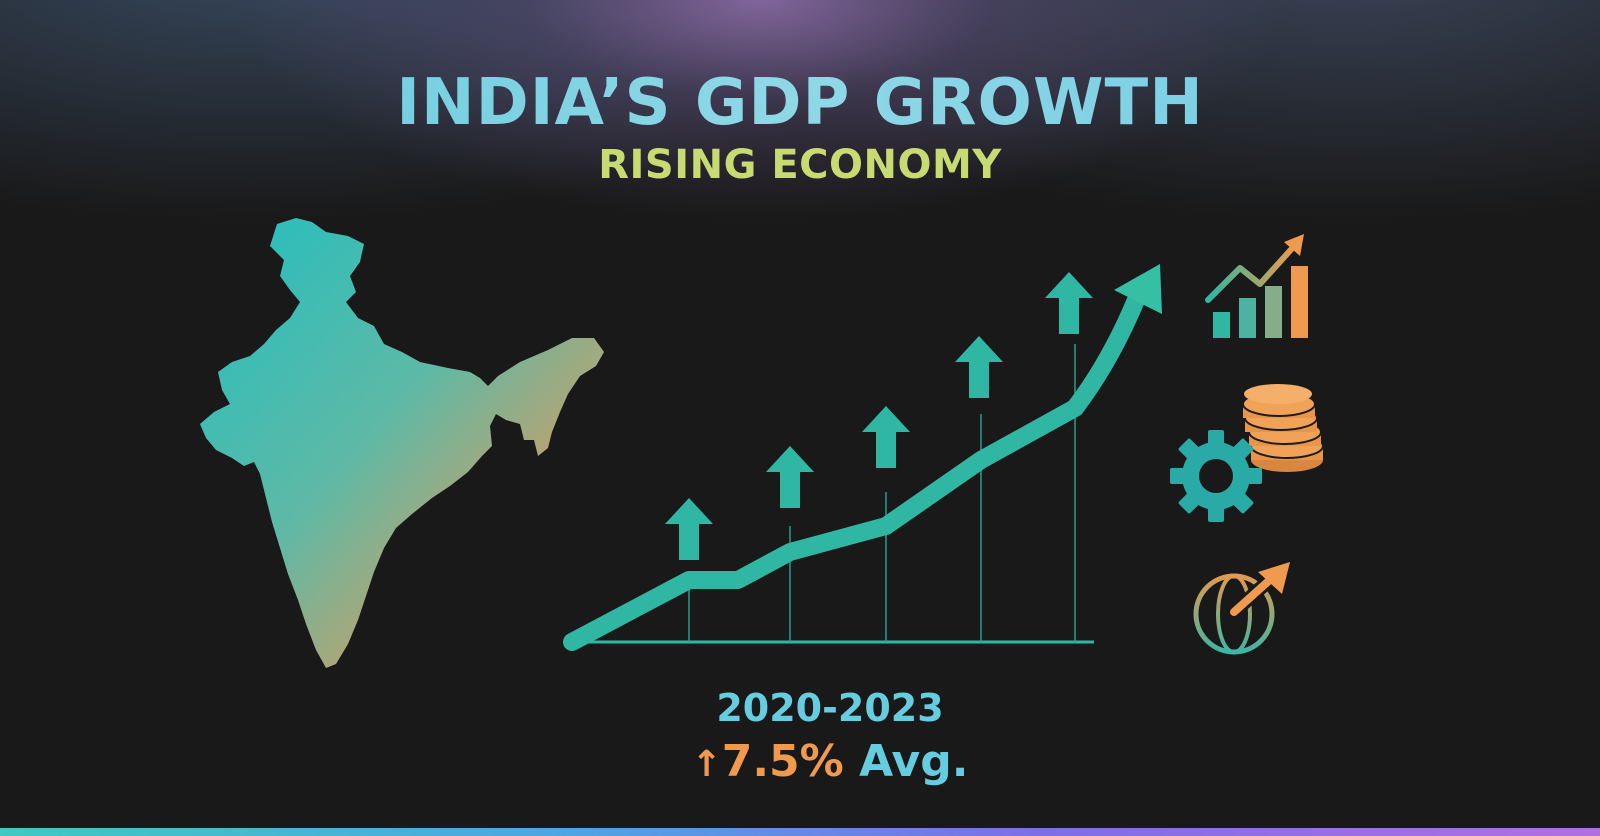 Image resolution: width=1600 pixels, height=836 pixels. Describe the element at coordinates (1241, 608) in the screenshot. I see `globe-arrow-icon` at that location.